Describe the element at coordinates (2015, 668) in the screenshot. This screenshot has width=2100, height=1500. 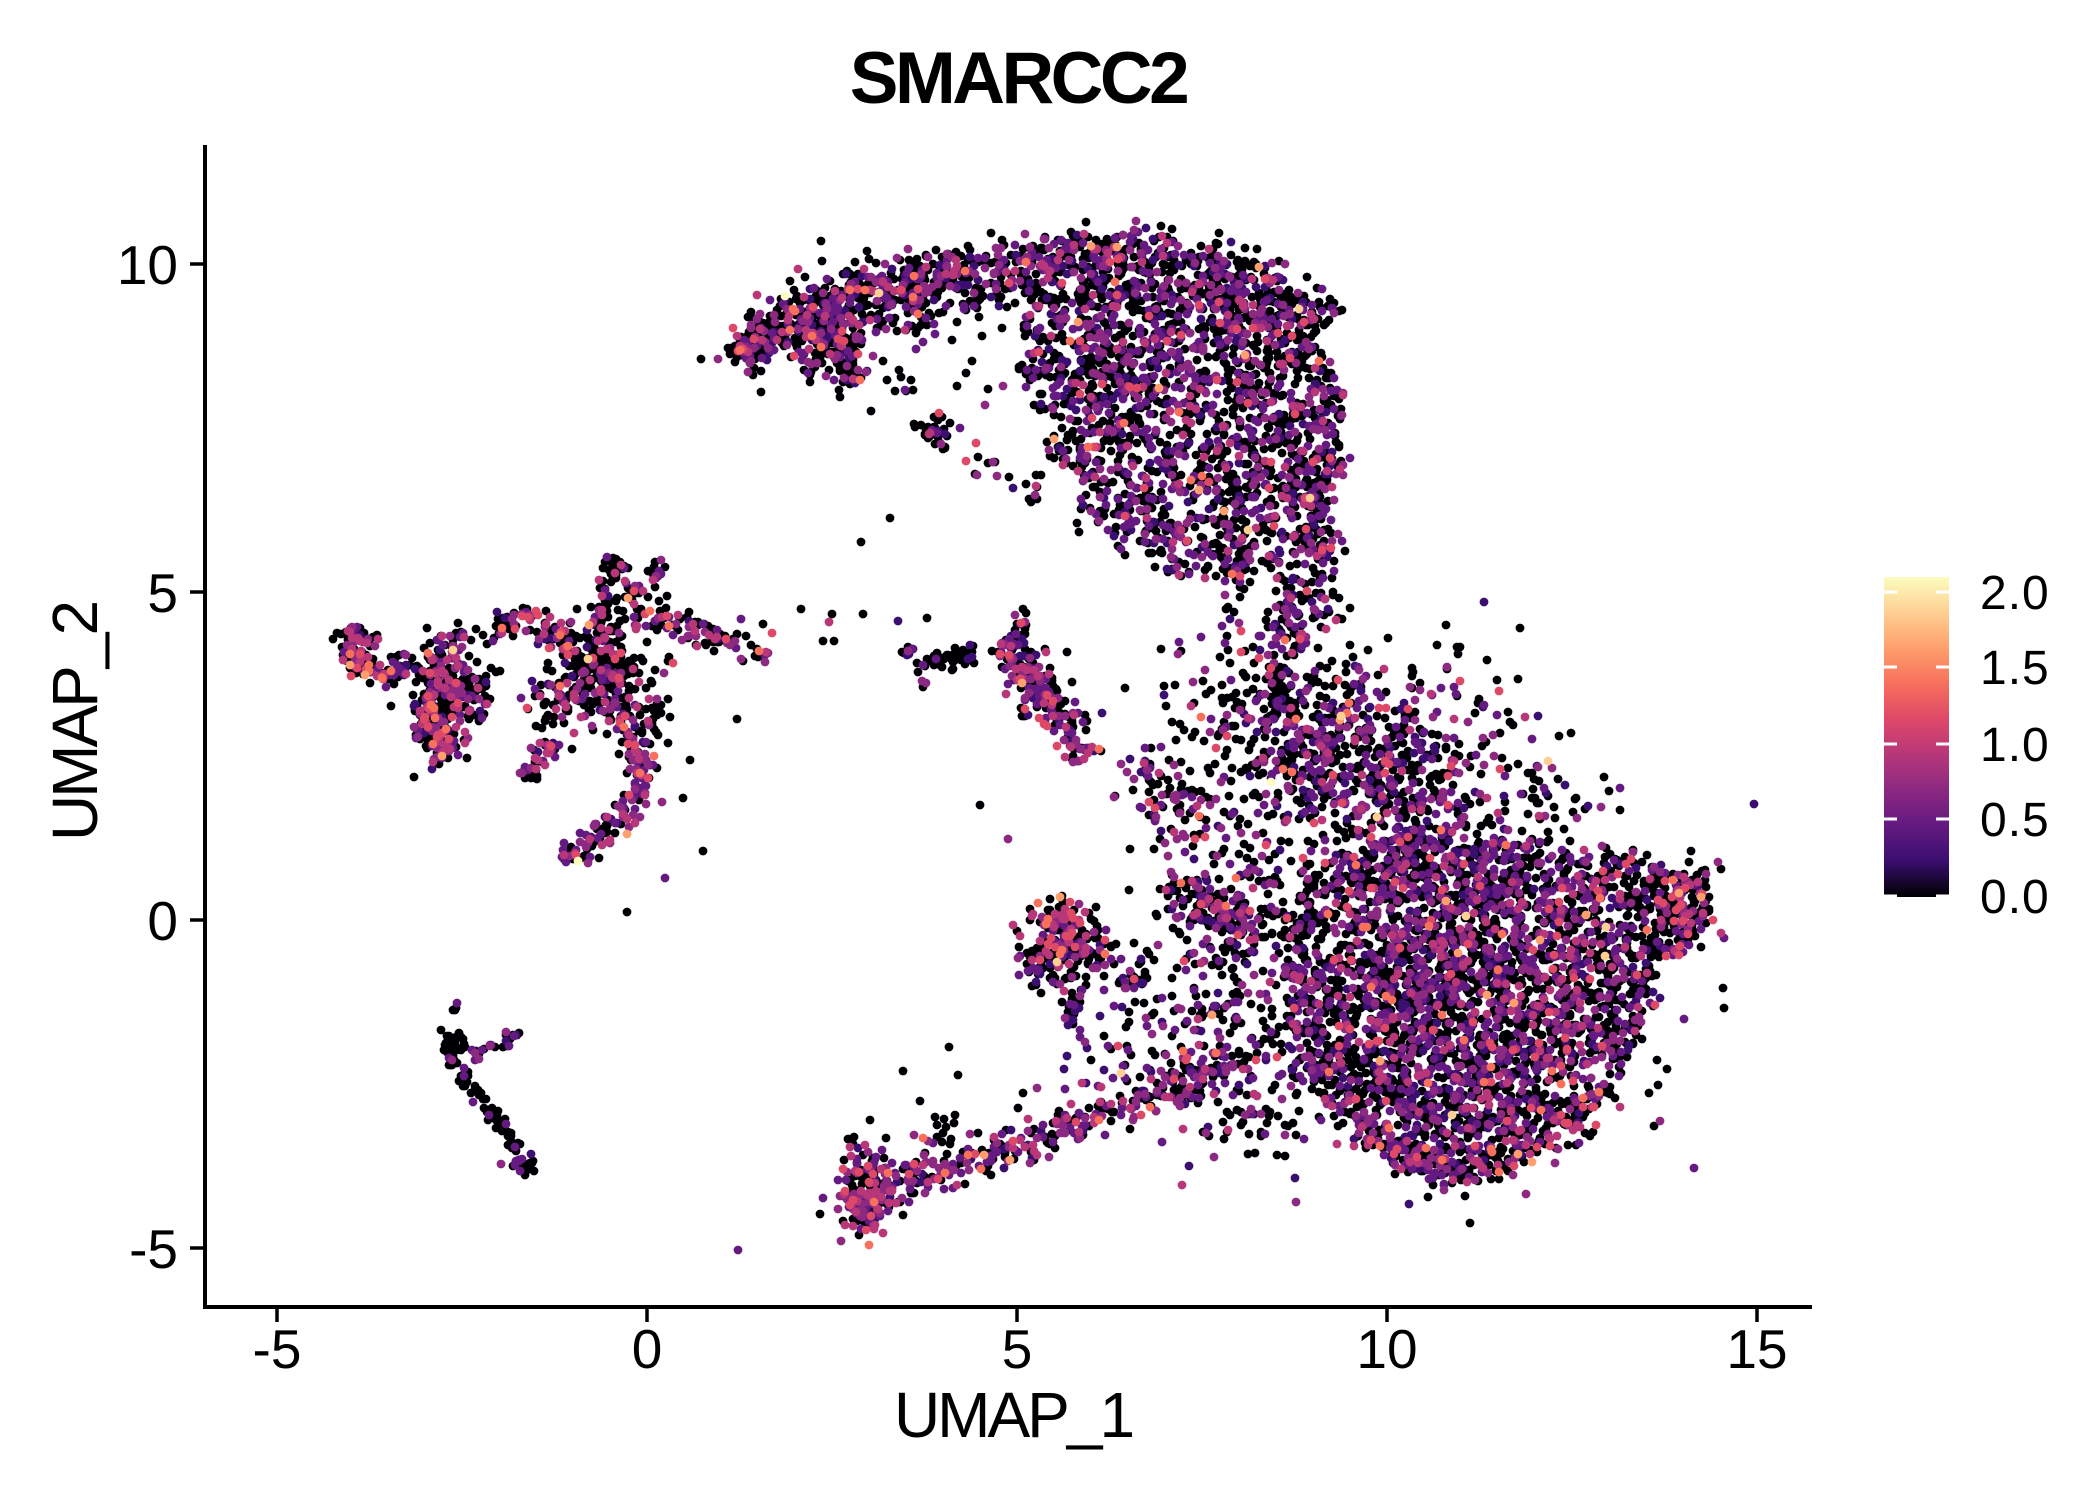
I see `svg-text: 1.5` at that location.